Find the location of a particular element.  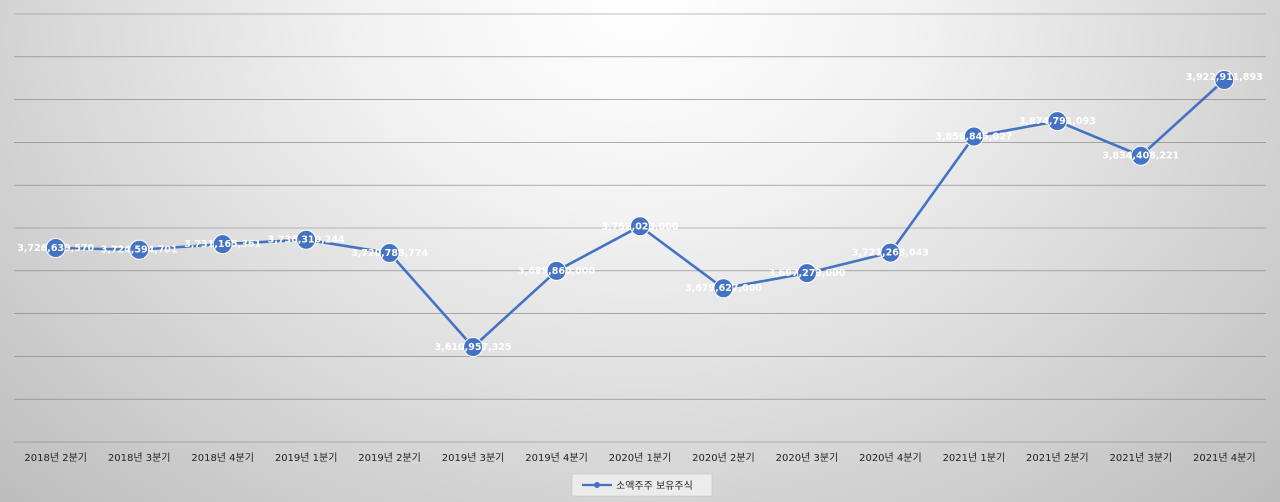

legend-label: 소액주주 보유주식 is located at coordinates (654, 486).